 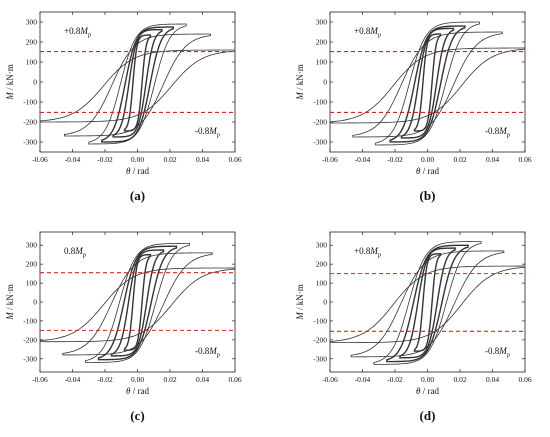 What do you see at coordinates (137, 195) in the screenshot?
I see `panel-label: (a)` at bounding box center [137, 195].